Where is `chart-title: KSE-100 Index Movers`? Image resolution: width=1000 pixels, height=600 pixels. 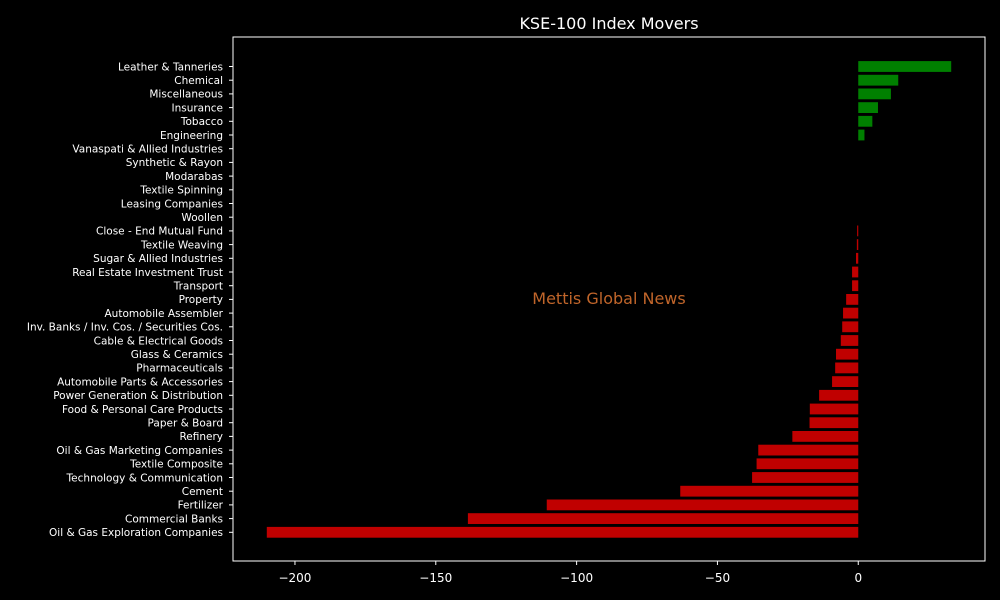
chart-title: KSE-100 Index Movers is located at coordinates (608, 23).